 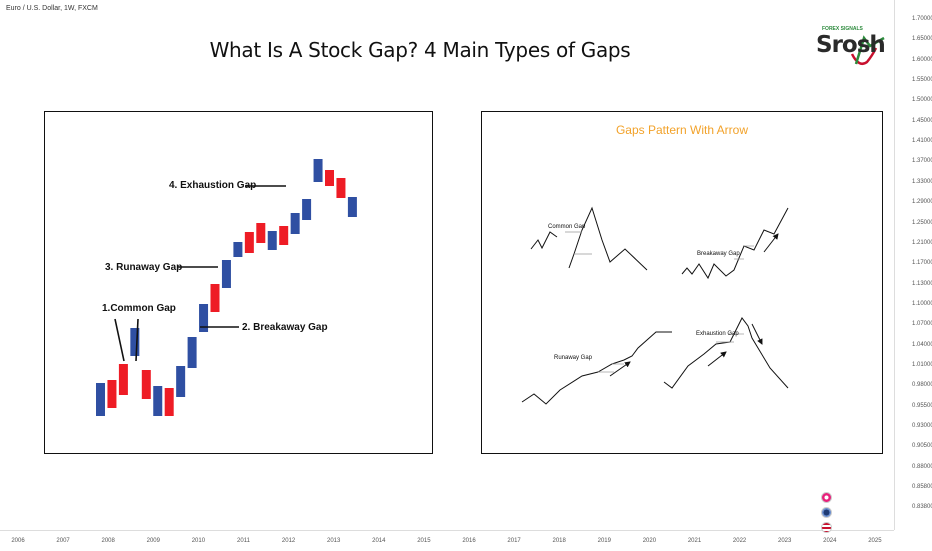 What do you see at coordinates (144, 267) in the screenshot?
I see `runaway-gap-label: 3. Runaway Gap` at bounding box center [144, 267].